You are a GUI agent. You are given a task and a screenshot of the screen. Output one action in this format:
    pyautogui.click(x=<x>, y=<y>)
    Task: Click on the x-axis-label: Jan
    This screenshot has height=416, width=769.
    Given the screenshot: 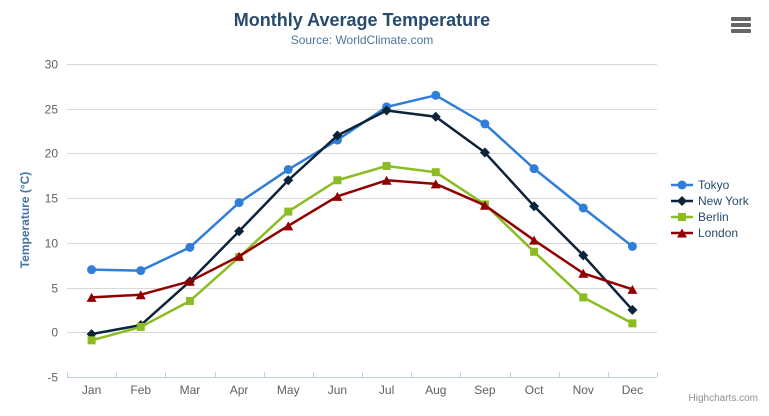 What is the action you would take?
    pyautogui.click(x=91, y=390)
    